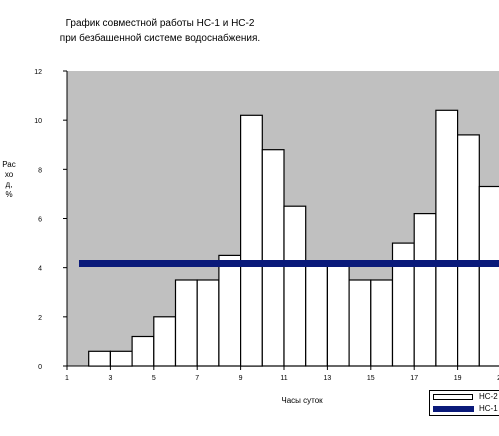  I want to click on x-tick-label-21: 21, so click(498, 378).